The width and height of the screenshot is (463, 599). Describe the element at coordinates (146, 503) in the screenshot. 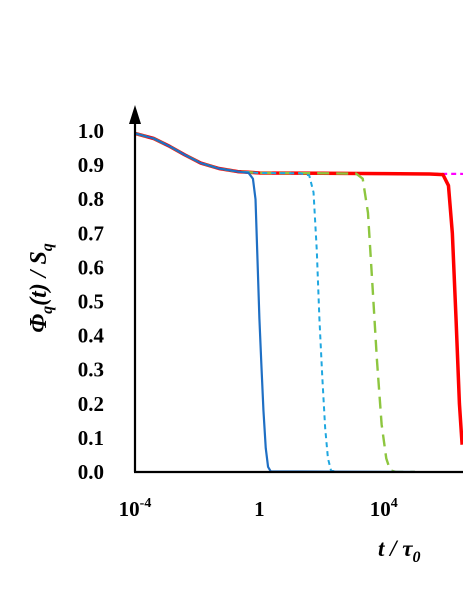

I see `x-tick-exponent: -4` at that location.